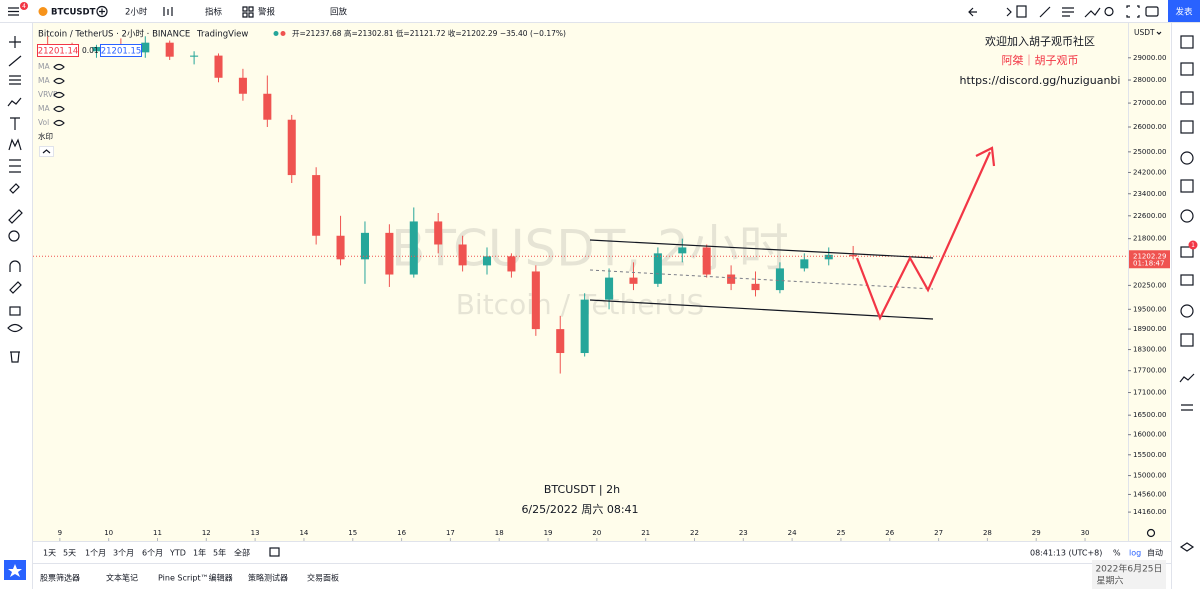 The width and height of the screenshot is (1200, 589). I want to click on redo-icon, so click(1009, 12).